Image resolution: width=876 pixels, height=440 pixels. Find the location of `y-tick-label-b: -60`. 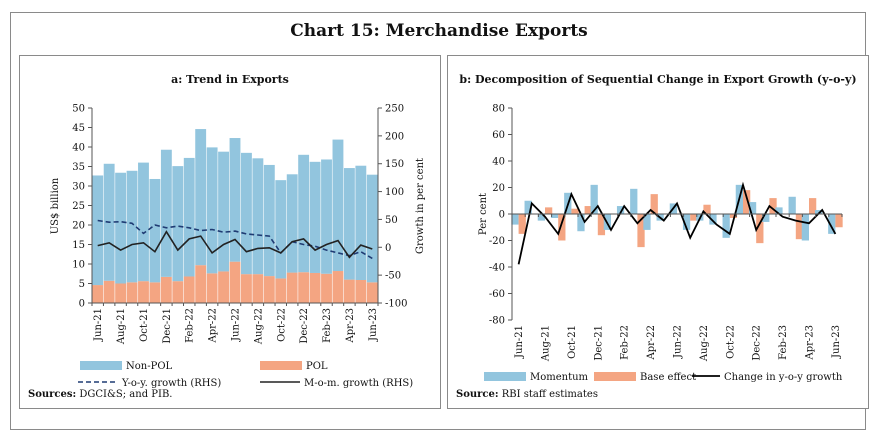

y-tick-label-b: -60 is located at coordinates (497, 294).